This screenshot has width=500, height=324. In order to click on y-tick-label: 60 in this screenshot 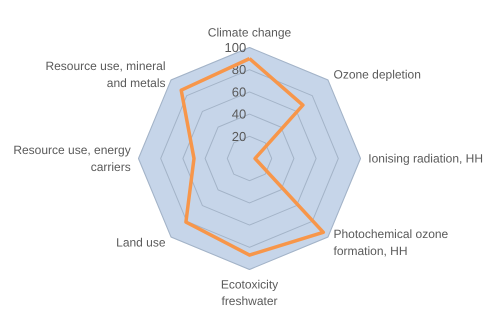, I will do `click(239, 92)`.